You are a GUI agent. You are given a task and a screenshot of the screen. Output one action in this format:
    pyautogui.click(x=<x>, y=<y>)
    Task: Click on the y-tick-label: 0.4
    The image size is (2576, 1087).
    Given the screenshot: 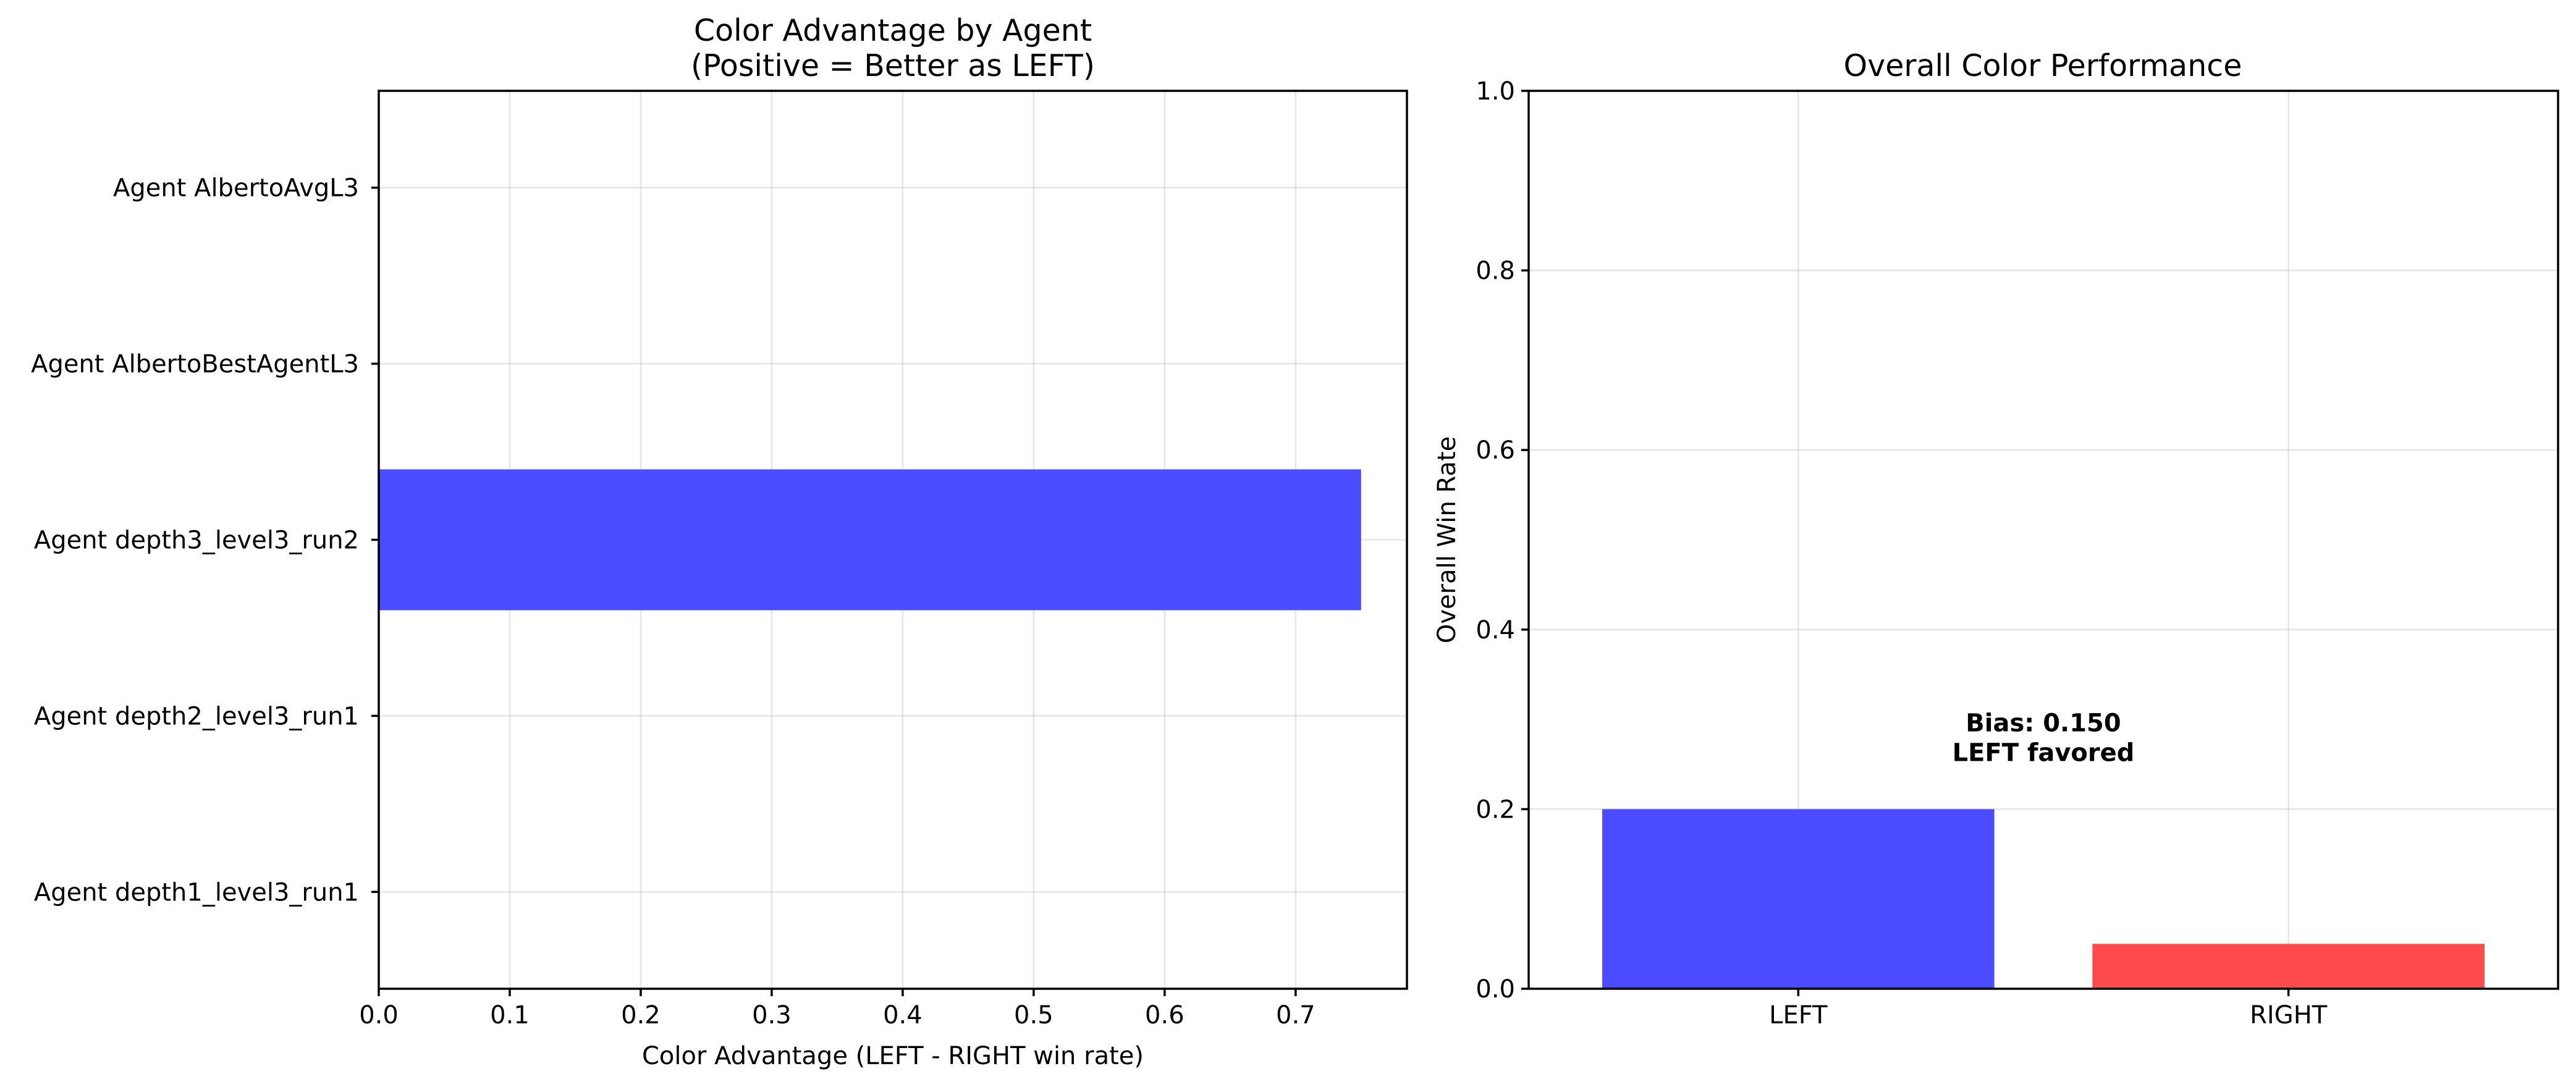 What is the action you would take?
    pyautogui.click(x=1495, y=630)
    